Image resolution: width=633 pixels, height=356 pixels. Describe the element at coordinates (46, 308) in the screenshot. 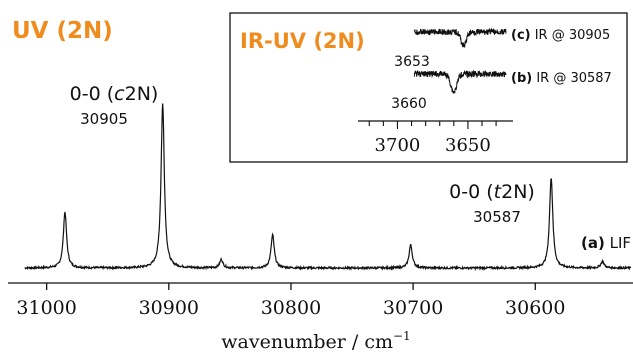

I see `x-tick-label: 31000` at that location.